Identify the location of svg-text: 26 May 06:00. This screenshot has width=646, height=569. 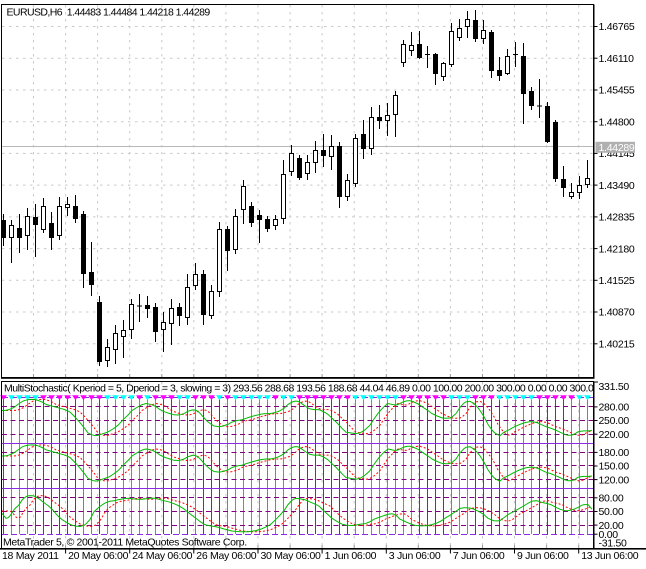
(226, 556).